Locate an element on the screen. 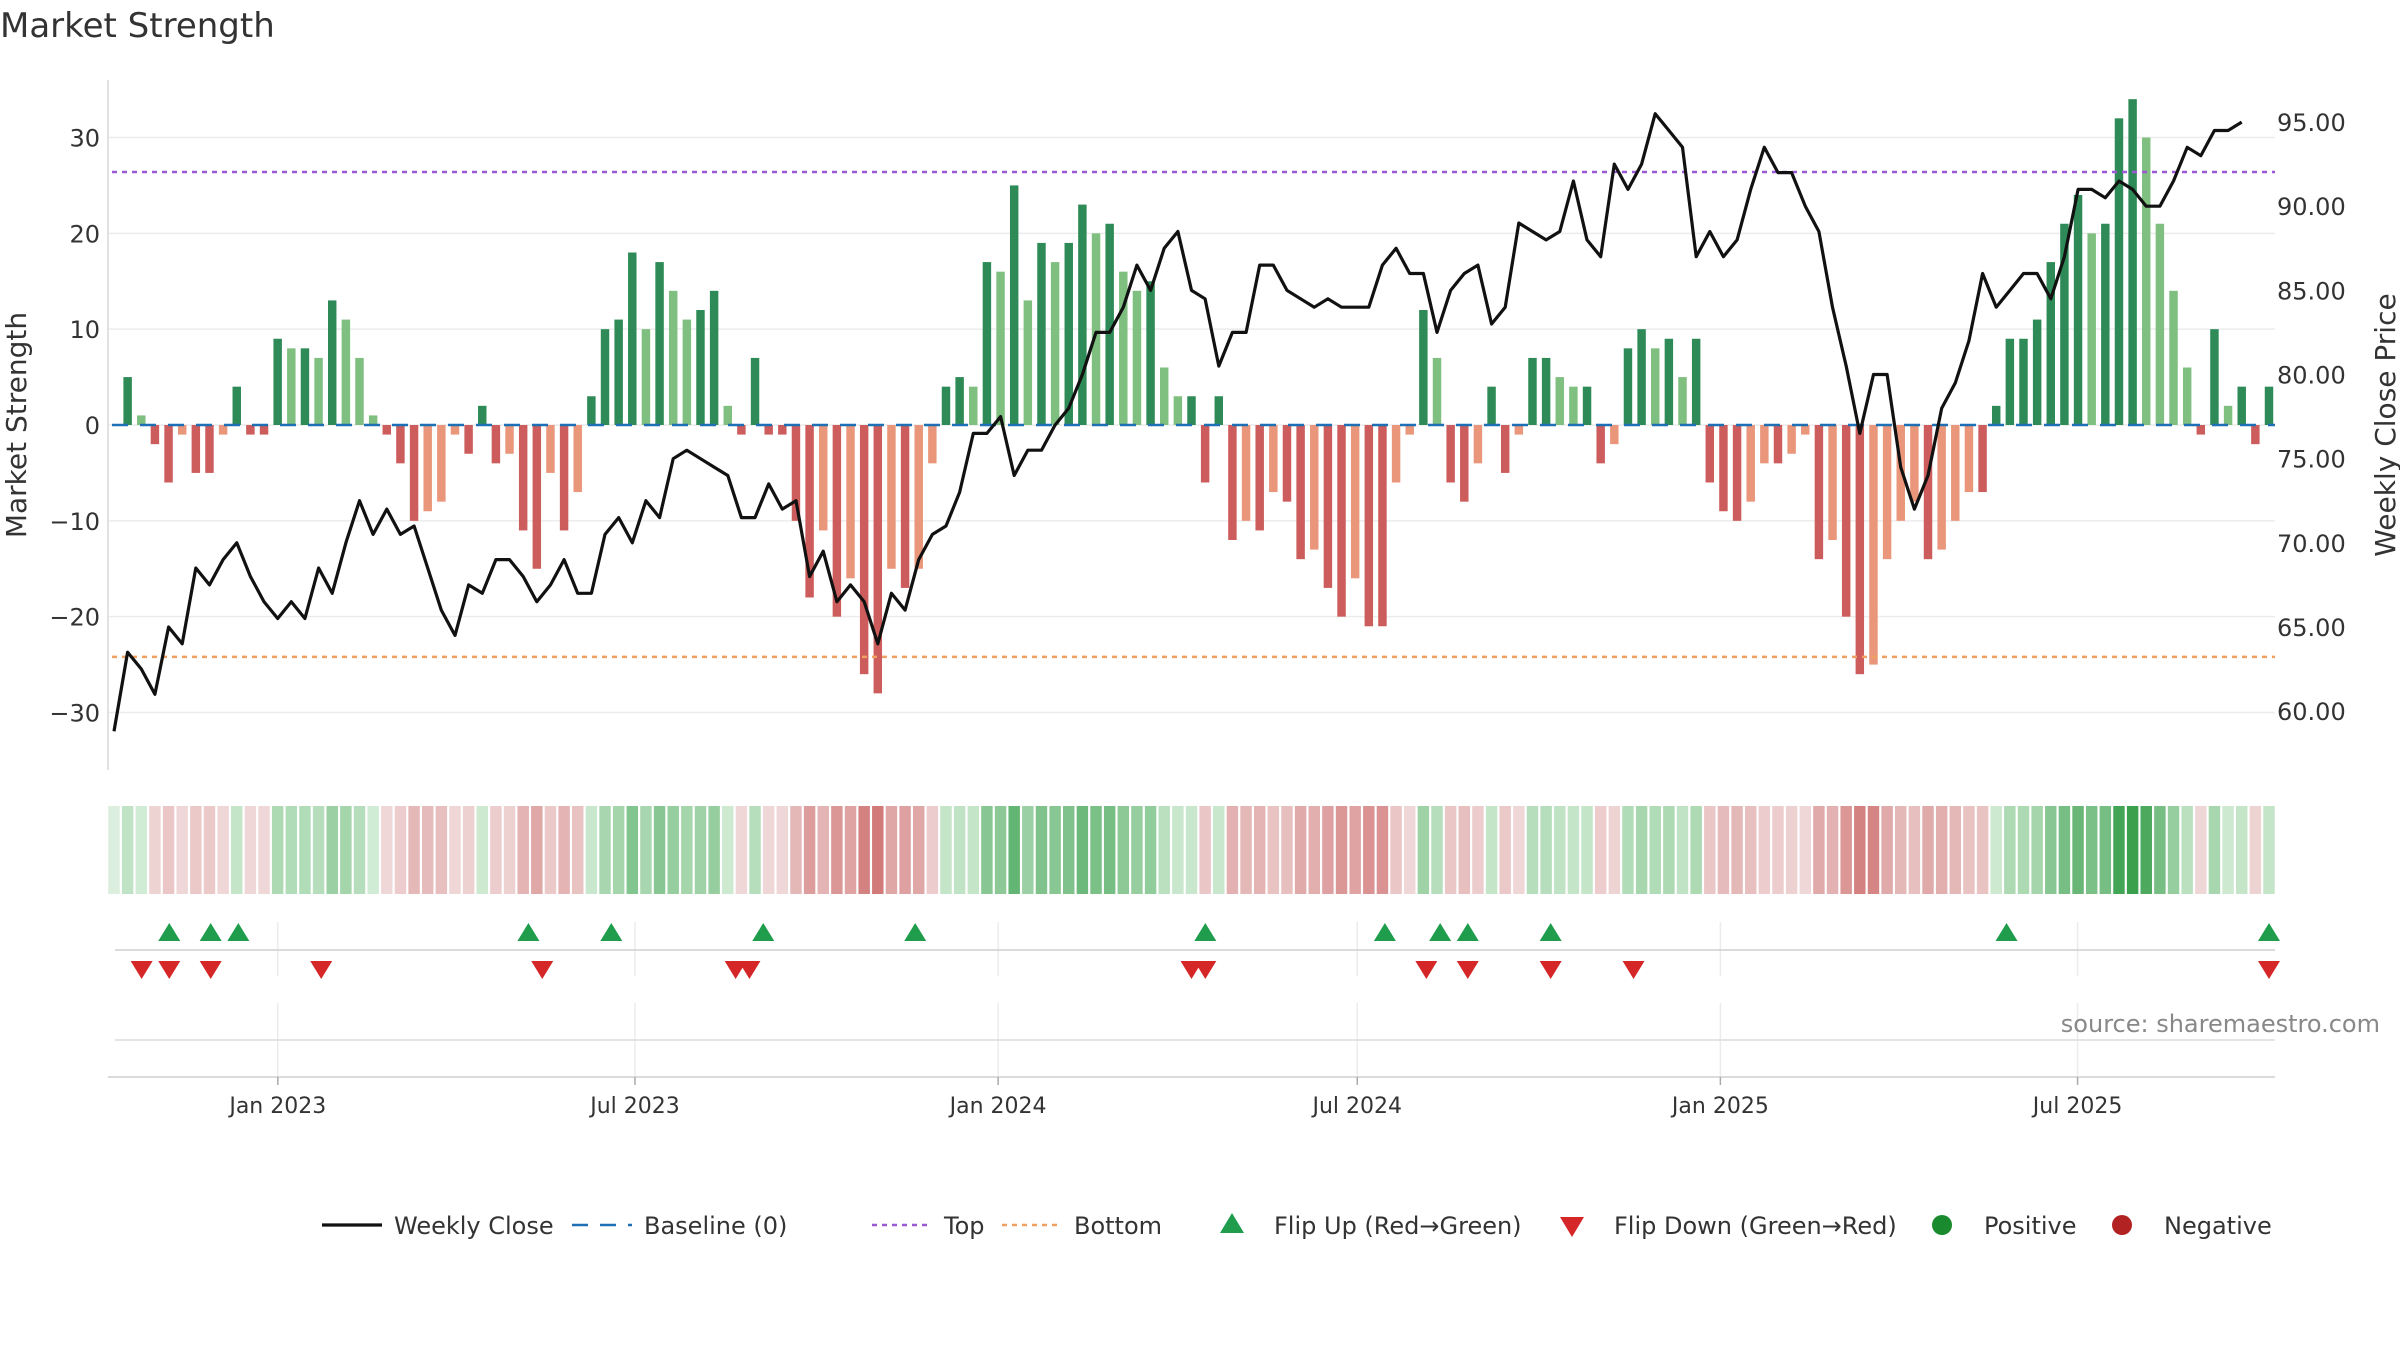 This screenshot has height=1354, width=2400. right-tick-label: 60.00 is located at coordinates (2311, 712).